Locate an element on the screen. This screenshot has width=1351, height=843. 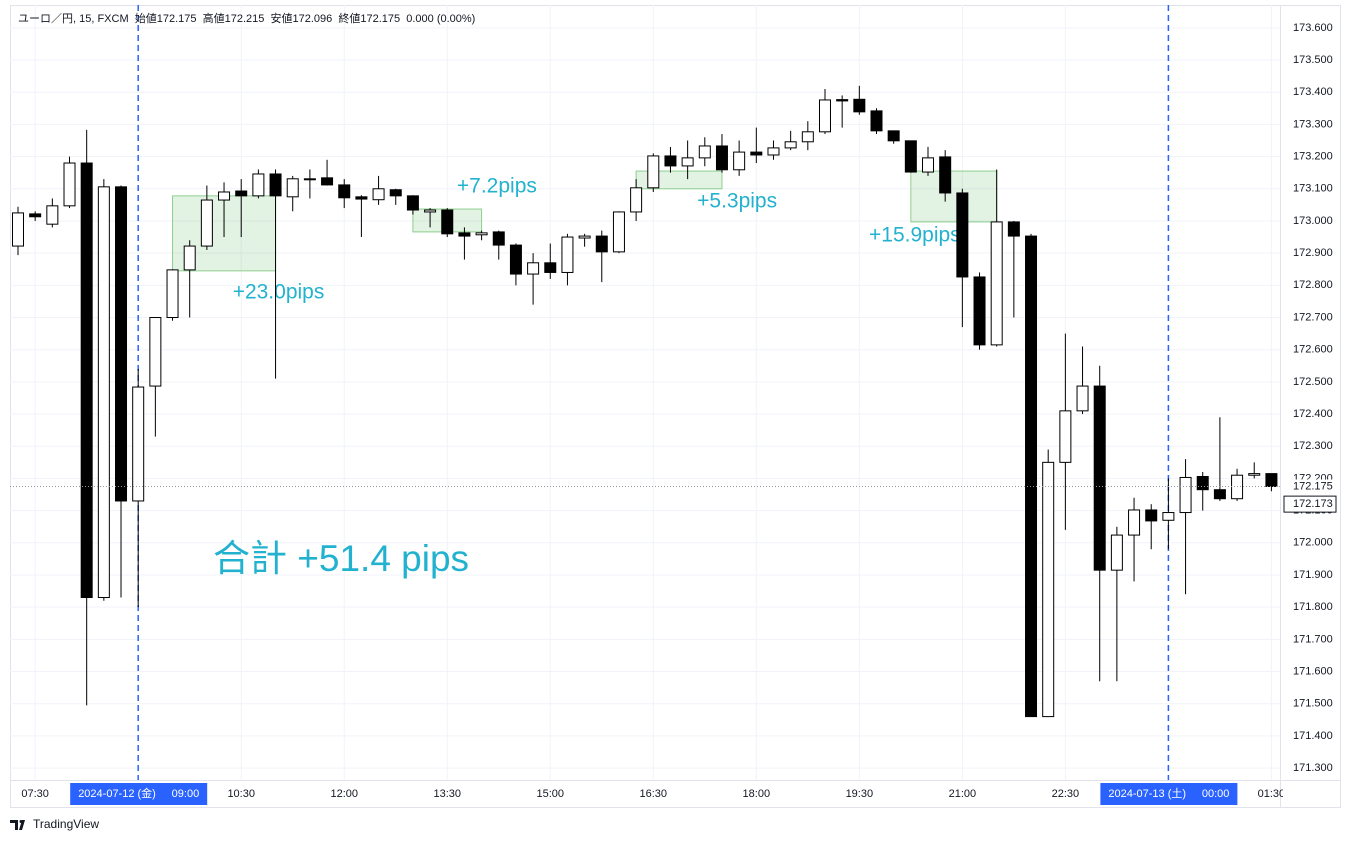
profit-label: +15.9pips is located at coordinates (915, 235).